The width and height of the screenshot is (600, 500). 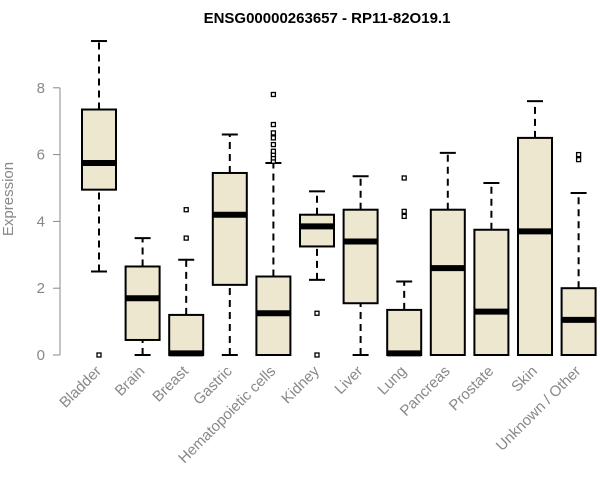 What do you see at coordinates (41, 88) in the screenshot?
I see `y-tick-label: 8` at bounding box center [41, 88].